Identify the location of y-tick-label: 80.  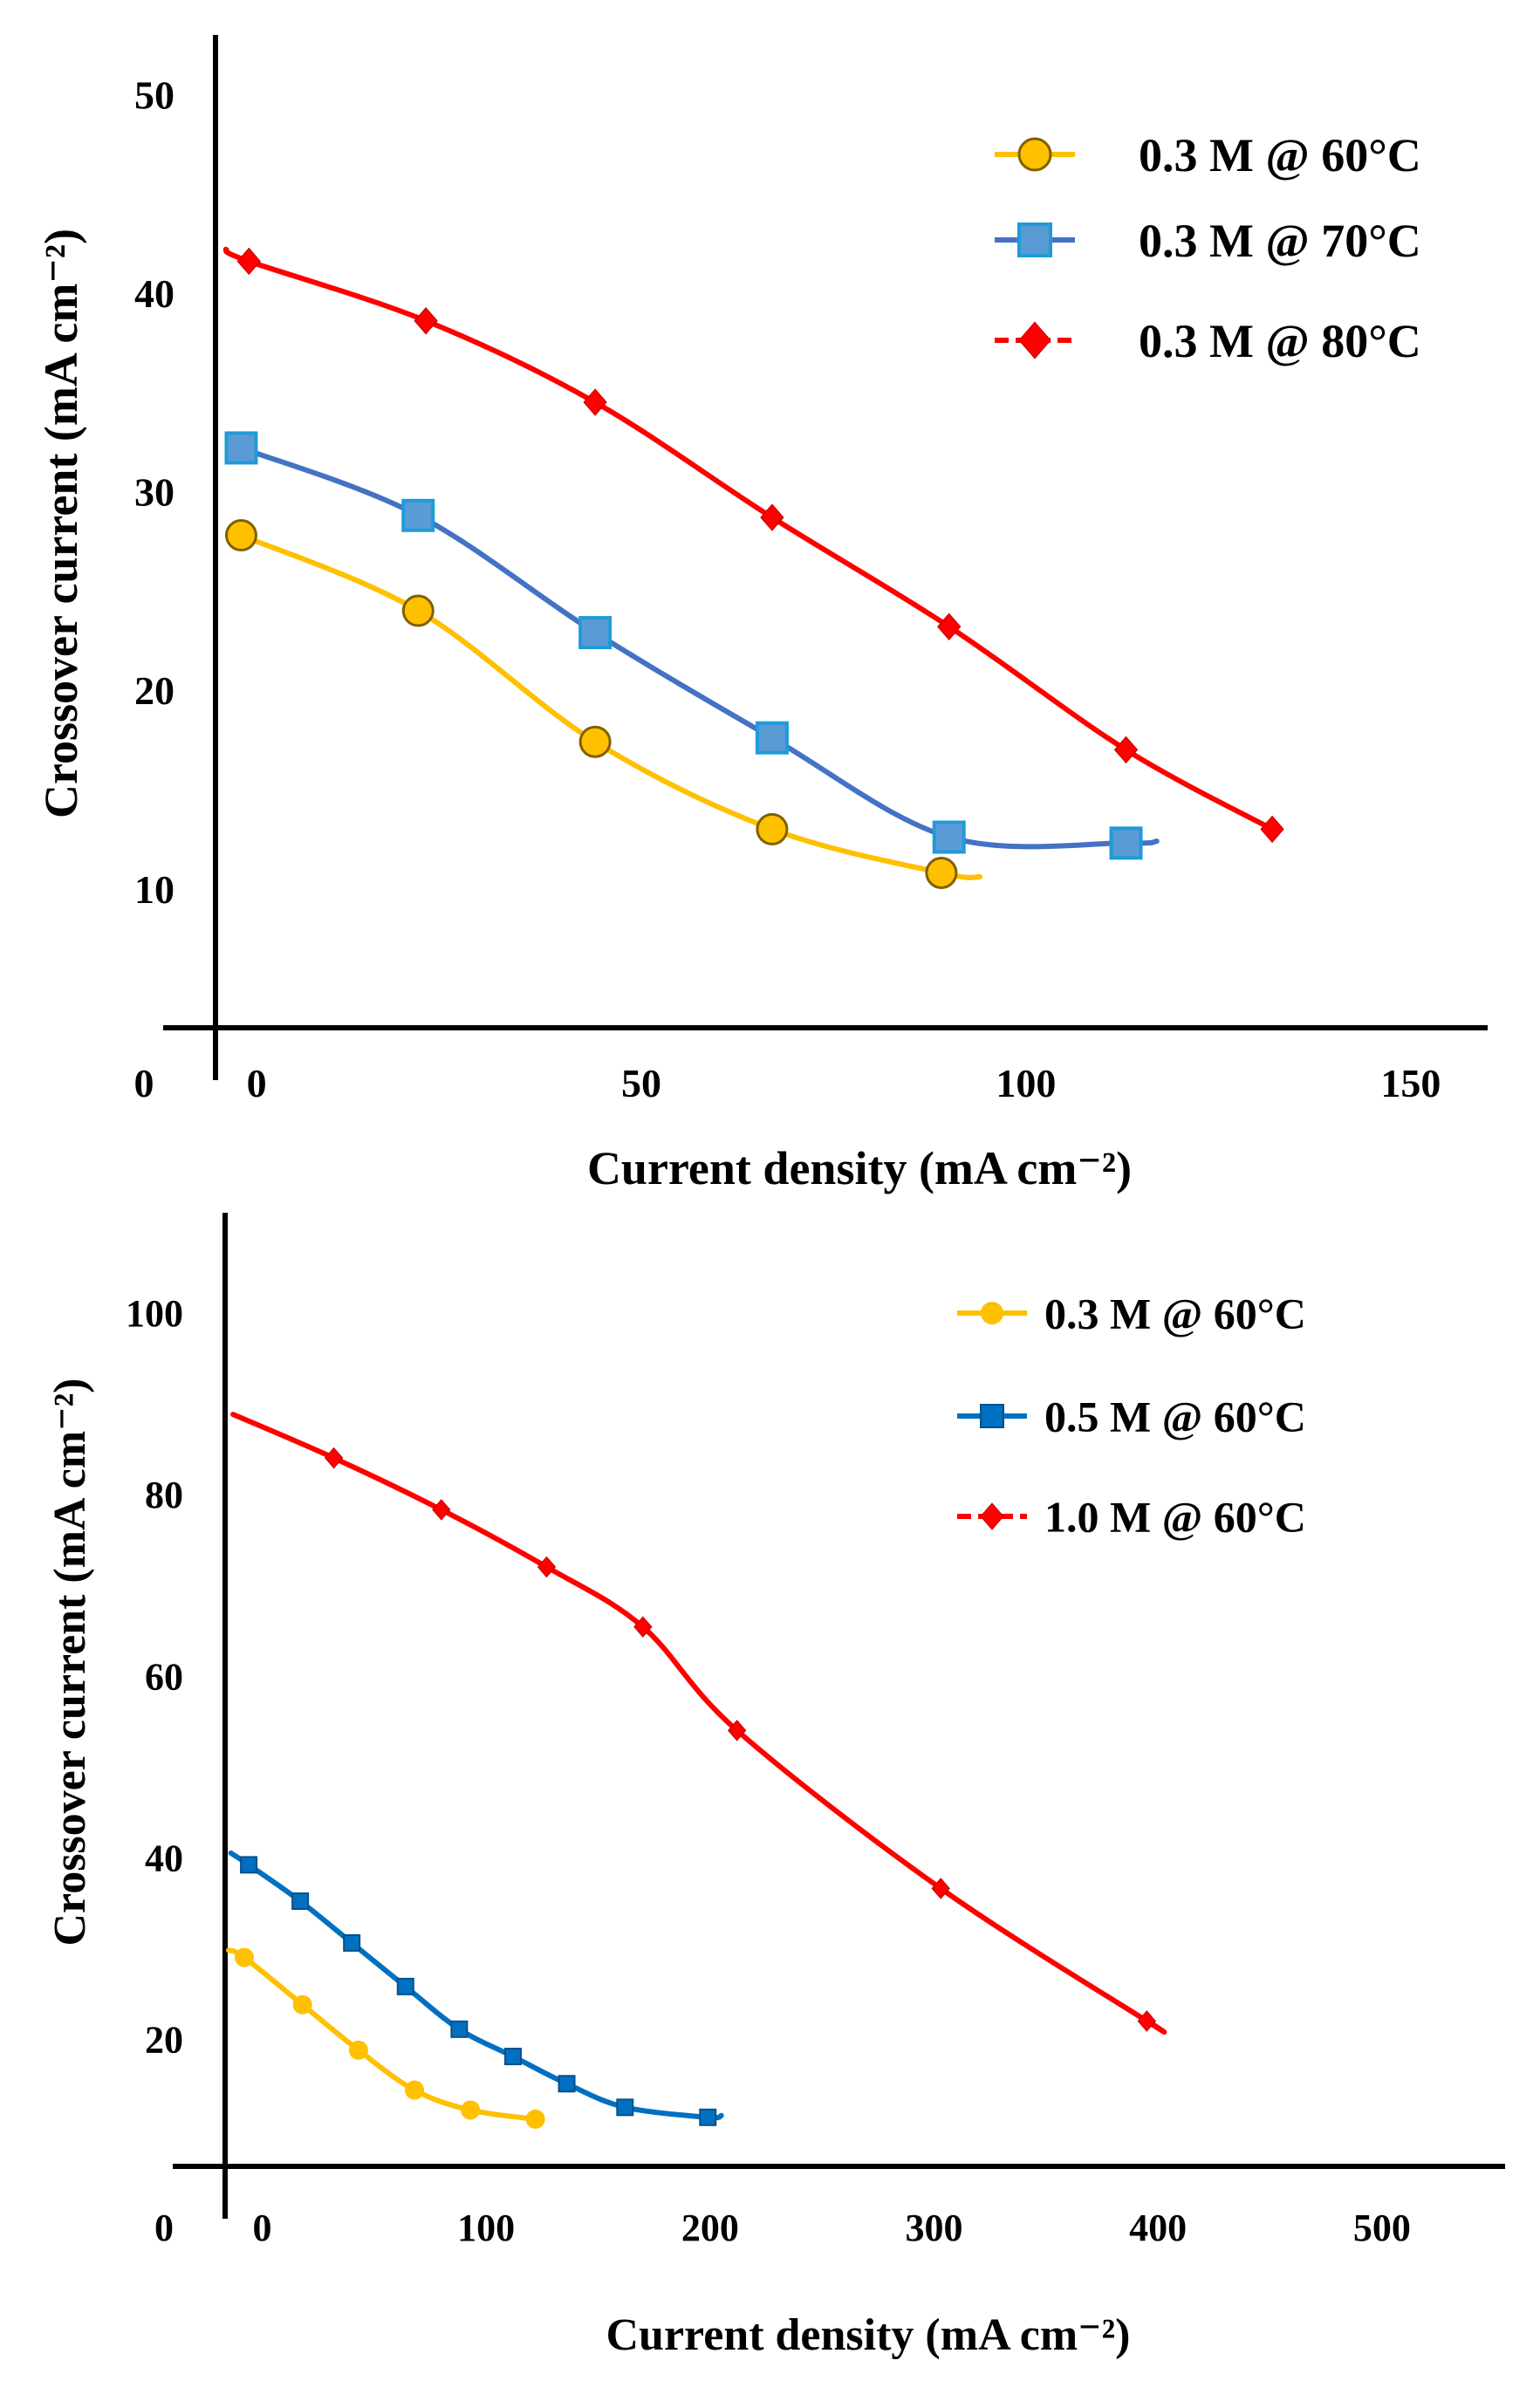
(164, 1495).